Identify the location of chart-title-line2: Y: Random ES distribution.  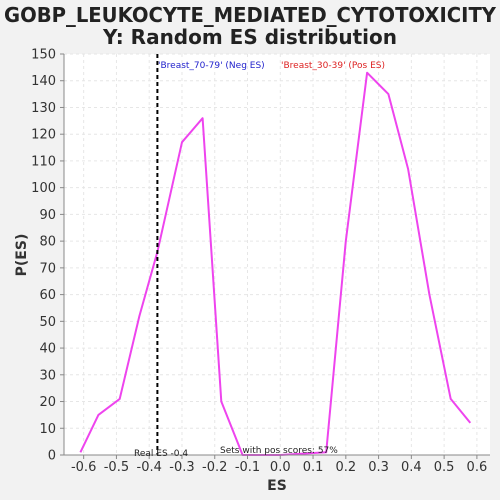
(249, 37).